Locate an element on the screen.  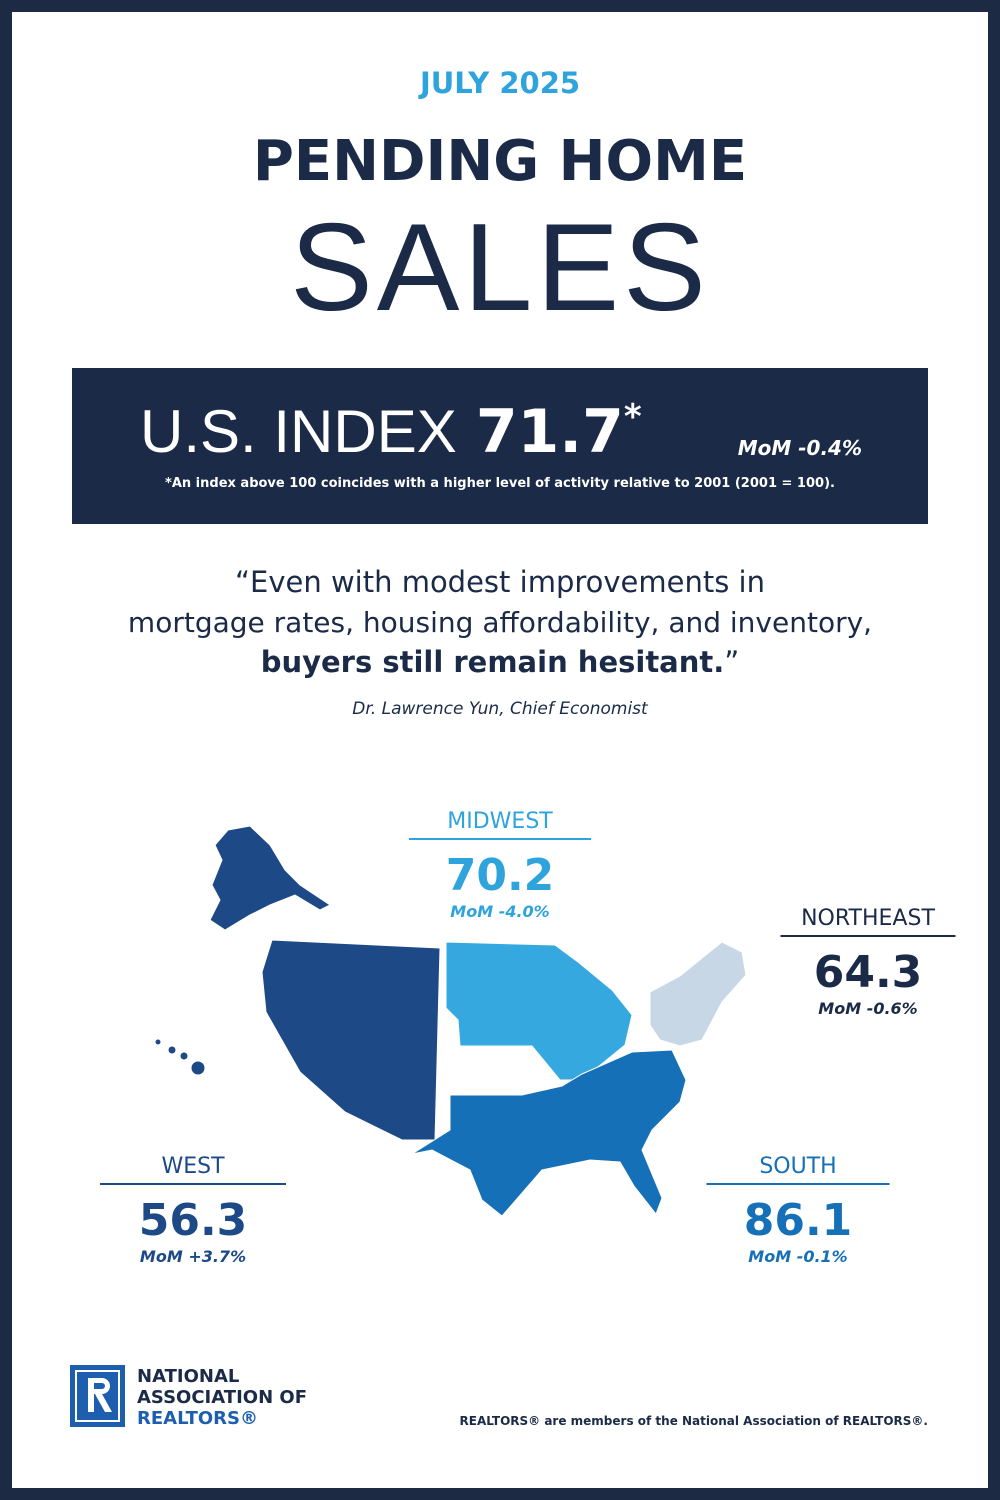
region-mom: MoM -0.1% is located at coordinates (797, 1256).